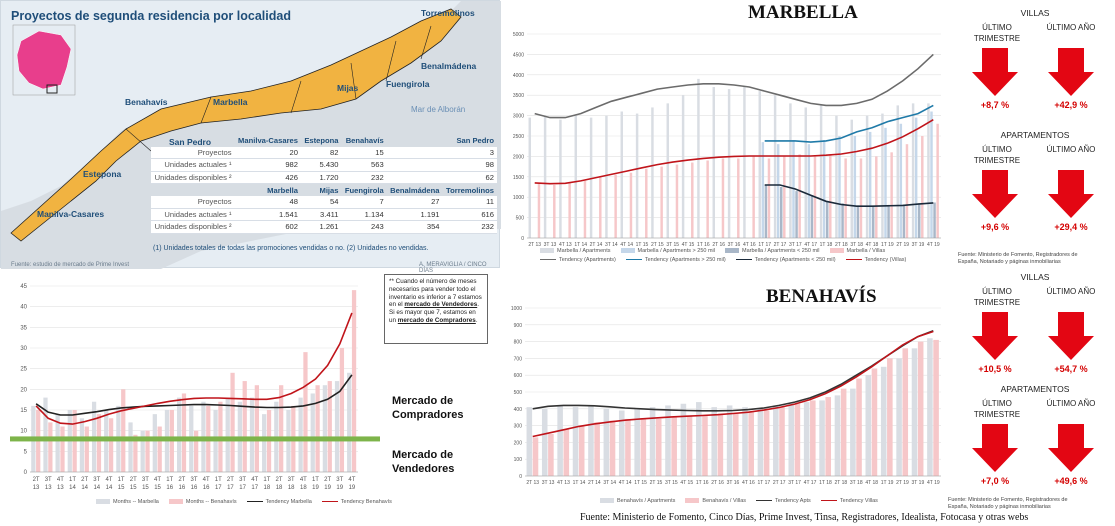 The image size is (1115, 526). Describe the element at coordinates (321, 165) in the screenshot. I see `t1-cell: 5.430` at that location.